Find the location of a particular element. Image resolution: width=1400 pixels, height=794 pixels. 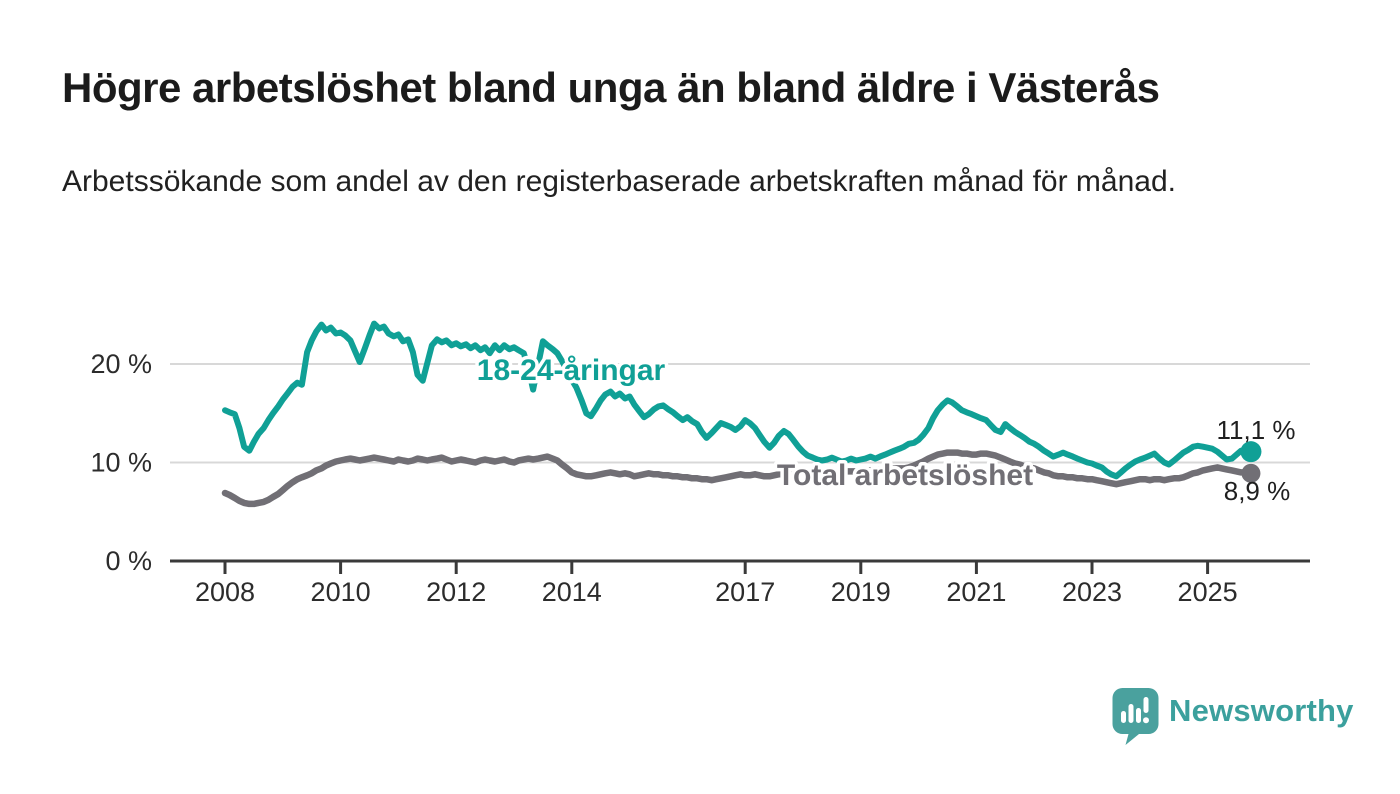

x-tick-label-2025: 2025 is located at coordinates (1208, 592).